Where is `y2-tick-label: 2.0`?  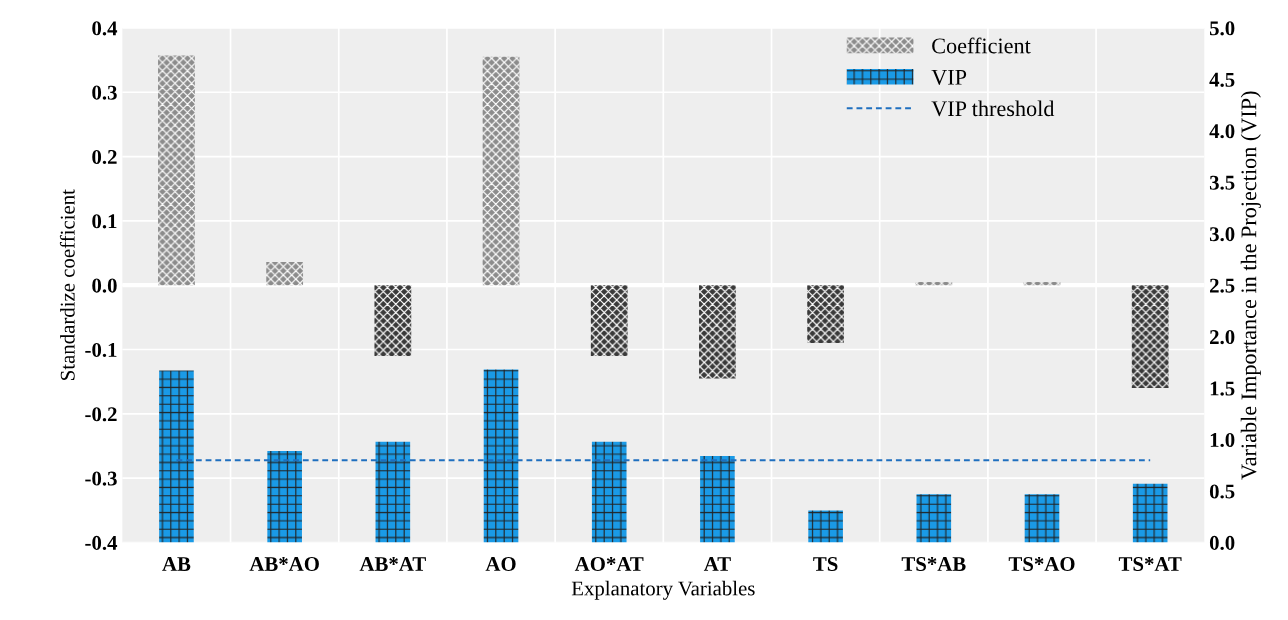 y2-tick-label: 2.0 is located at coordinates (1222, 337).